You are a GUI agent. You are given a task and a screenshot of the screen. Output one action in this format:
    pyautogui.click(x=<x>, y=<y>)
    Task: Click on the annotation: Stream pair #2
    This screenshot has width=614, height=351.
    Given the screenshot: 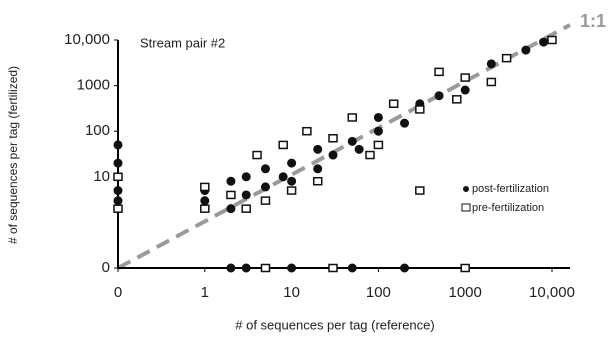 What is the action you would take?
    pyautogui.click(x=182, y=42)
    